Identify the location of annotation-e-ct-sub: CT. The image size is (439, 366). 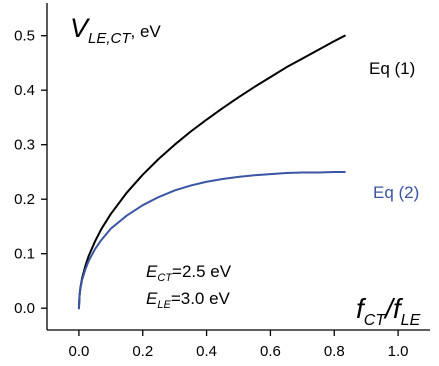
(165, 278).